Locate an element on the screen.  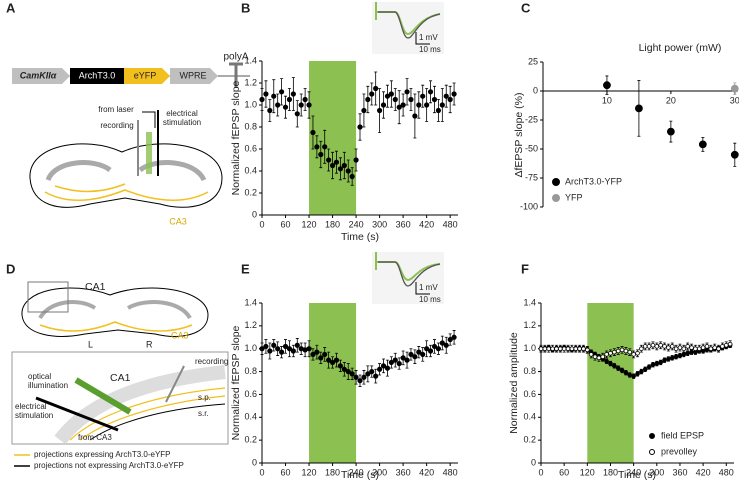
panel-label: F is located at coordinates (525, 268).